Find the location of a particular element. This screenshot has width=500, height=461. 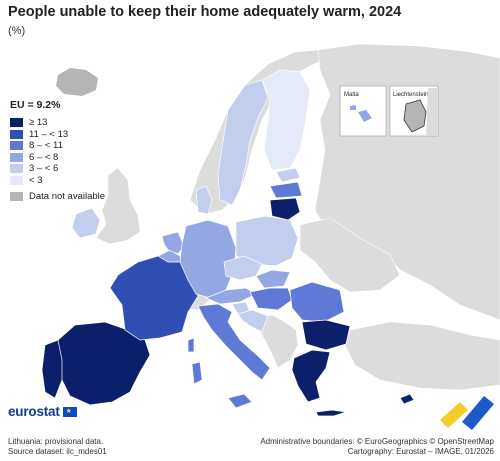

legend-label: 3 – < 6 is located at coordinates (44, 169).